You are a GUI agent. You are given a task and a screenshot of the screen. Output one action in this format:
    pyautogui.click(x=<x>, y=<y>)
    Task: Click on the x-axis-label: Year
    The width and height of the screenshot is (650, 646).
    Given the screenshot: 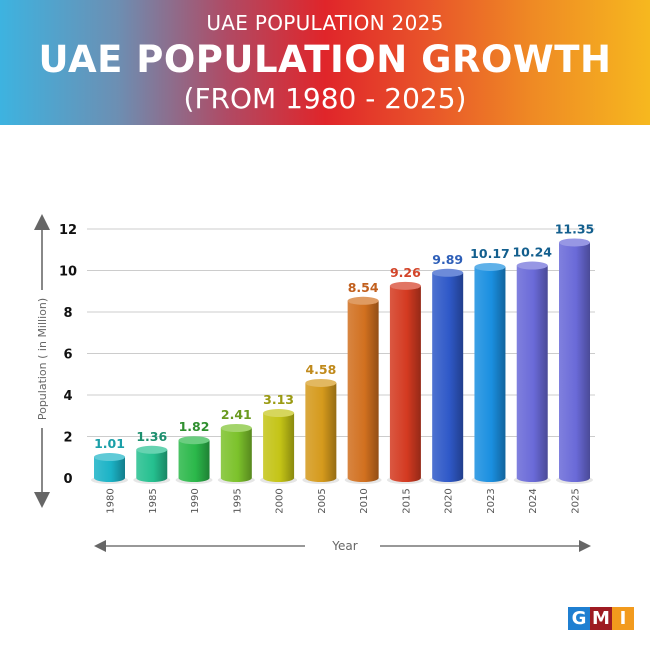 What is the action you would take?
    pyautogui.click(x=344, y=546)
    